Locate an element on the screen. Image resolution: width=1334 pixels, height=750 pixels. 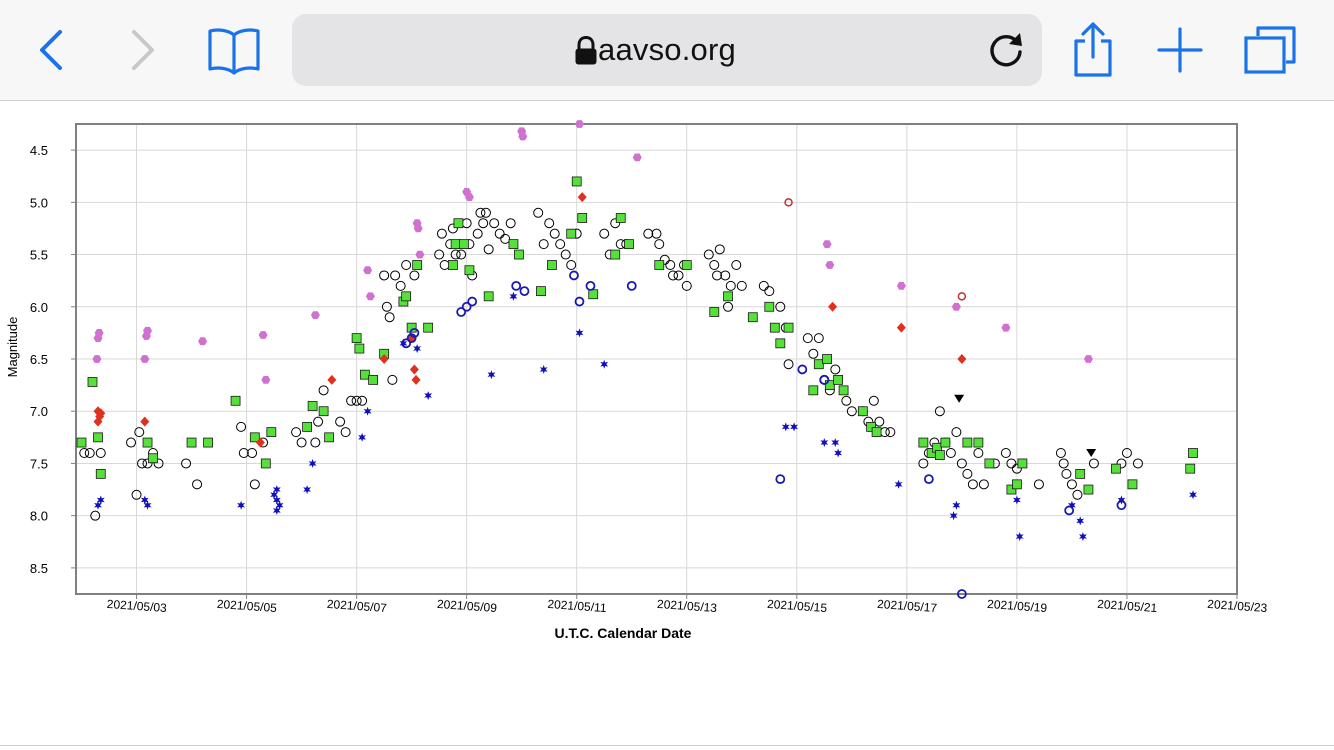
url-text: aavso.org is located at coordinates (667, 49).